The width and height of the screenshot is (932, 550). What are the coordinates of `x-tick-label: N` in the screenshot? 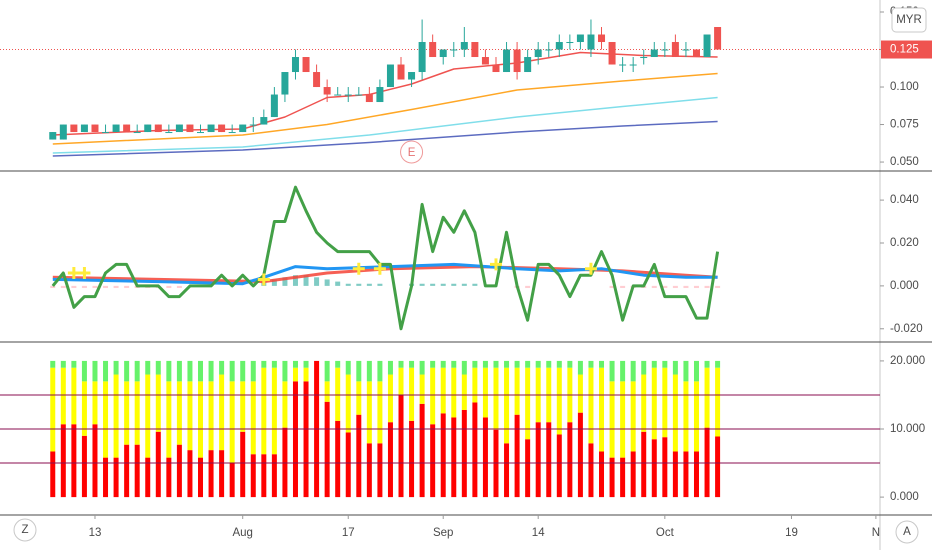 It's located at (876, 533).